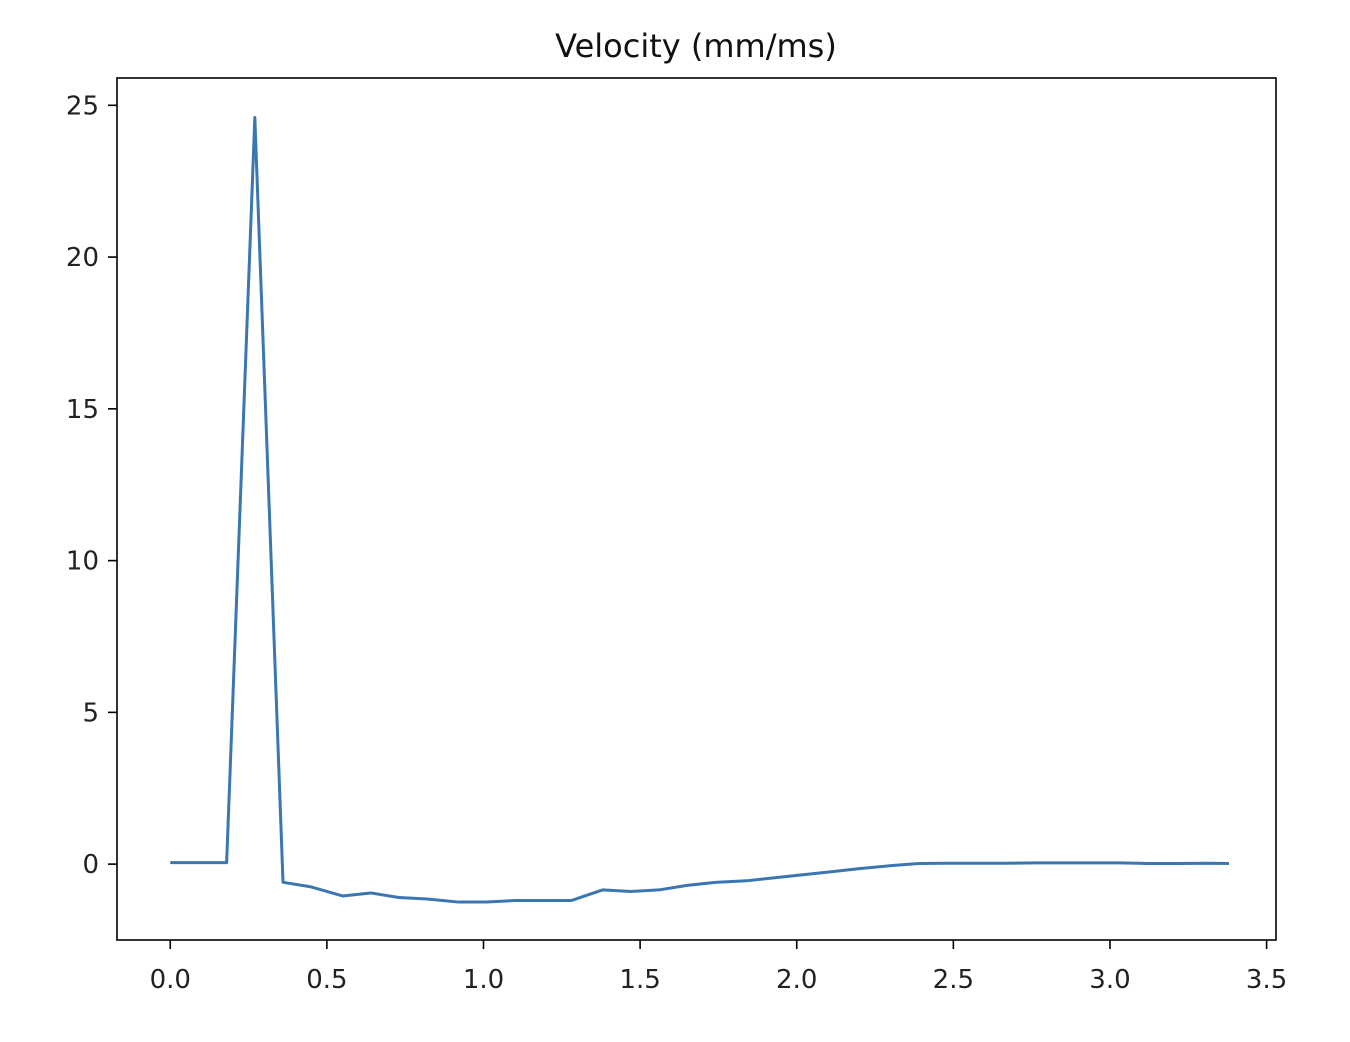 The height and width of the screenshot is (1042, 1350). I want to click on y-tick-label: 20, so click(82, 258).